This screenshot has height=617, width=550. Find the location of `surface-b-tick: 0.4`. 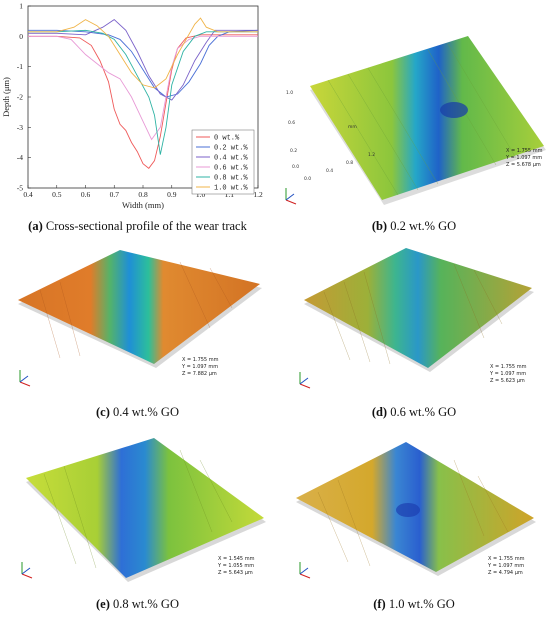

surface-b-tick: 0.4 is located at coordinates (329, 171).